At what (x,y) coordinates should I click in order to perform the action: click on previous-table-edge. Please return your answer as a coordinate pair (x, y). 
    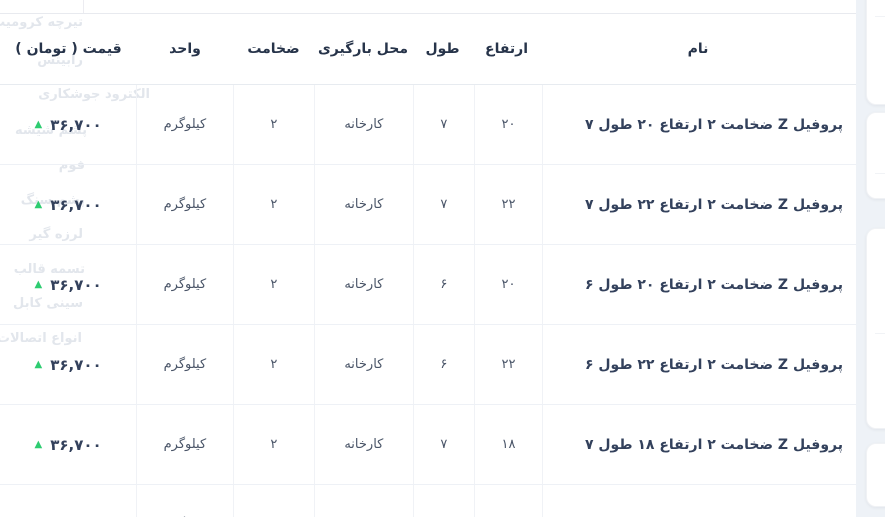
    Looking at the image, I should click on (428, 7).